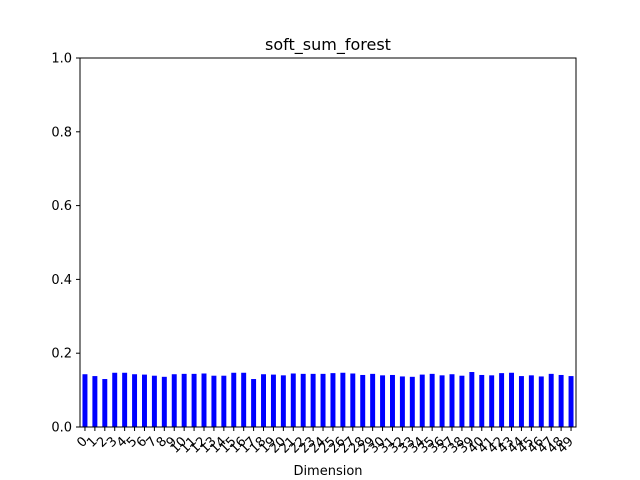  I want to click on x-axis-label: Dimension, so click(327, 471).